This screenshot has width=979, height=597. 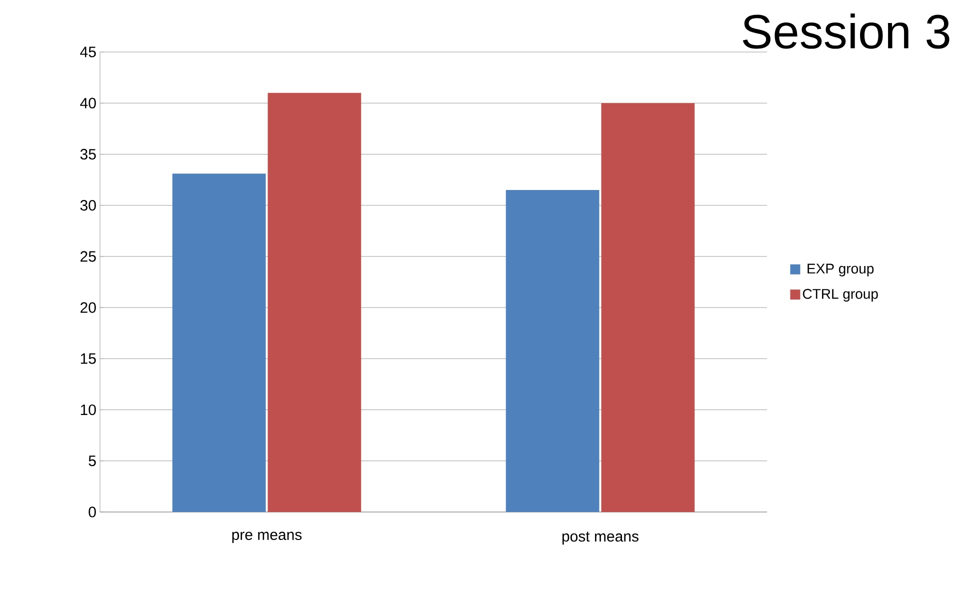 I want to click on y-tick-label: 30, so click(x=88, y=205).